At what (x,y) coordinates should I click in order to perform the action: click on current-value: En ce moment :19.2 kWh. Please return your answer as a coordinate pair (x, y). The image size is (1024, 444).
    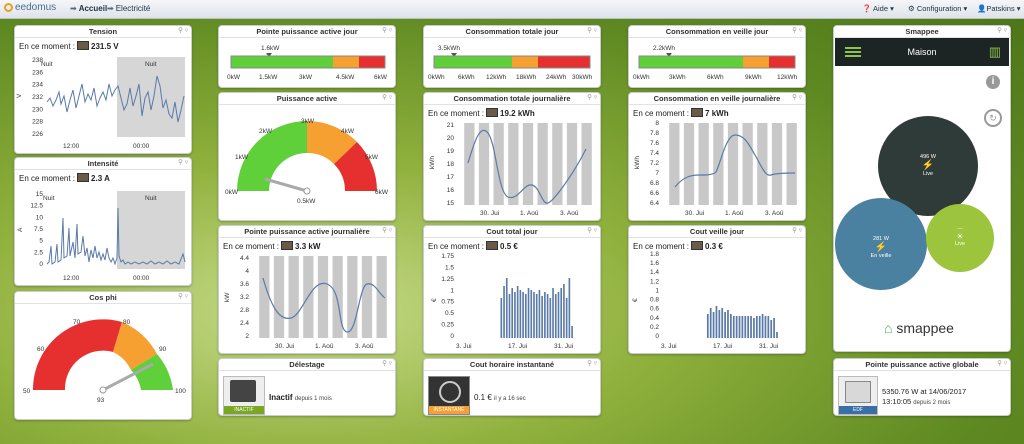
    Looking at the image, I should click on (481, 113).